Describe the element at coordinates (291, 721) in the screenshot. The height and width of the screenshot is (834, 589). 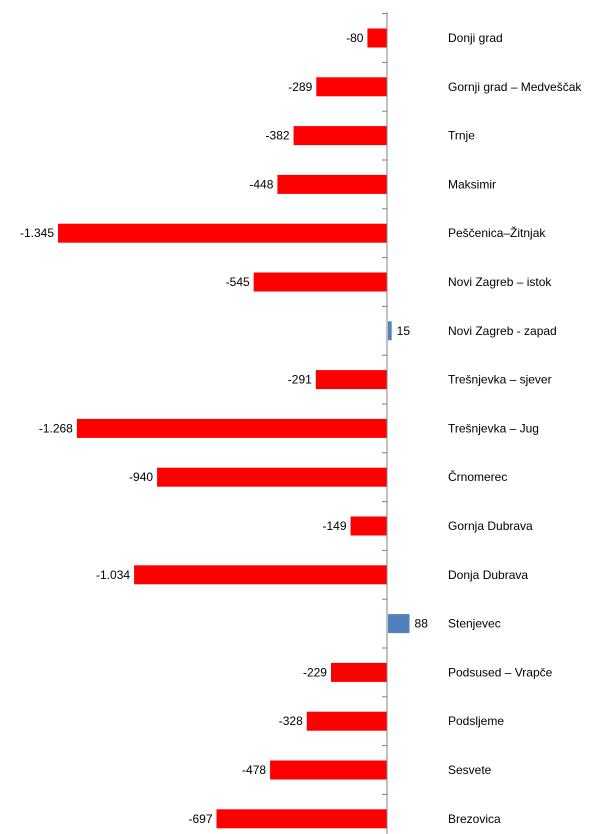
I see `data-label: -328` at that location.